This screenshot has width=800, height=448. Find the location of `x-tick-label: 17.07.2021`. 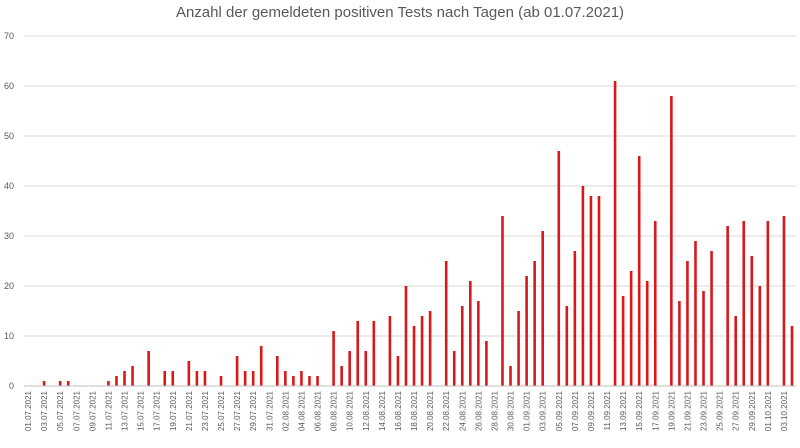

x-tick-label: 17.07.2021 is located at coordinates (157, 410).